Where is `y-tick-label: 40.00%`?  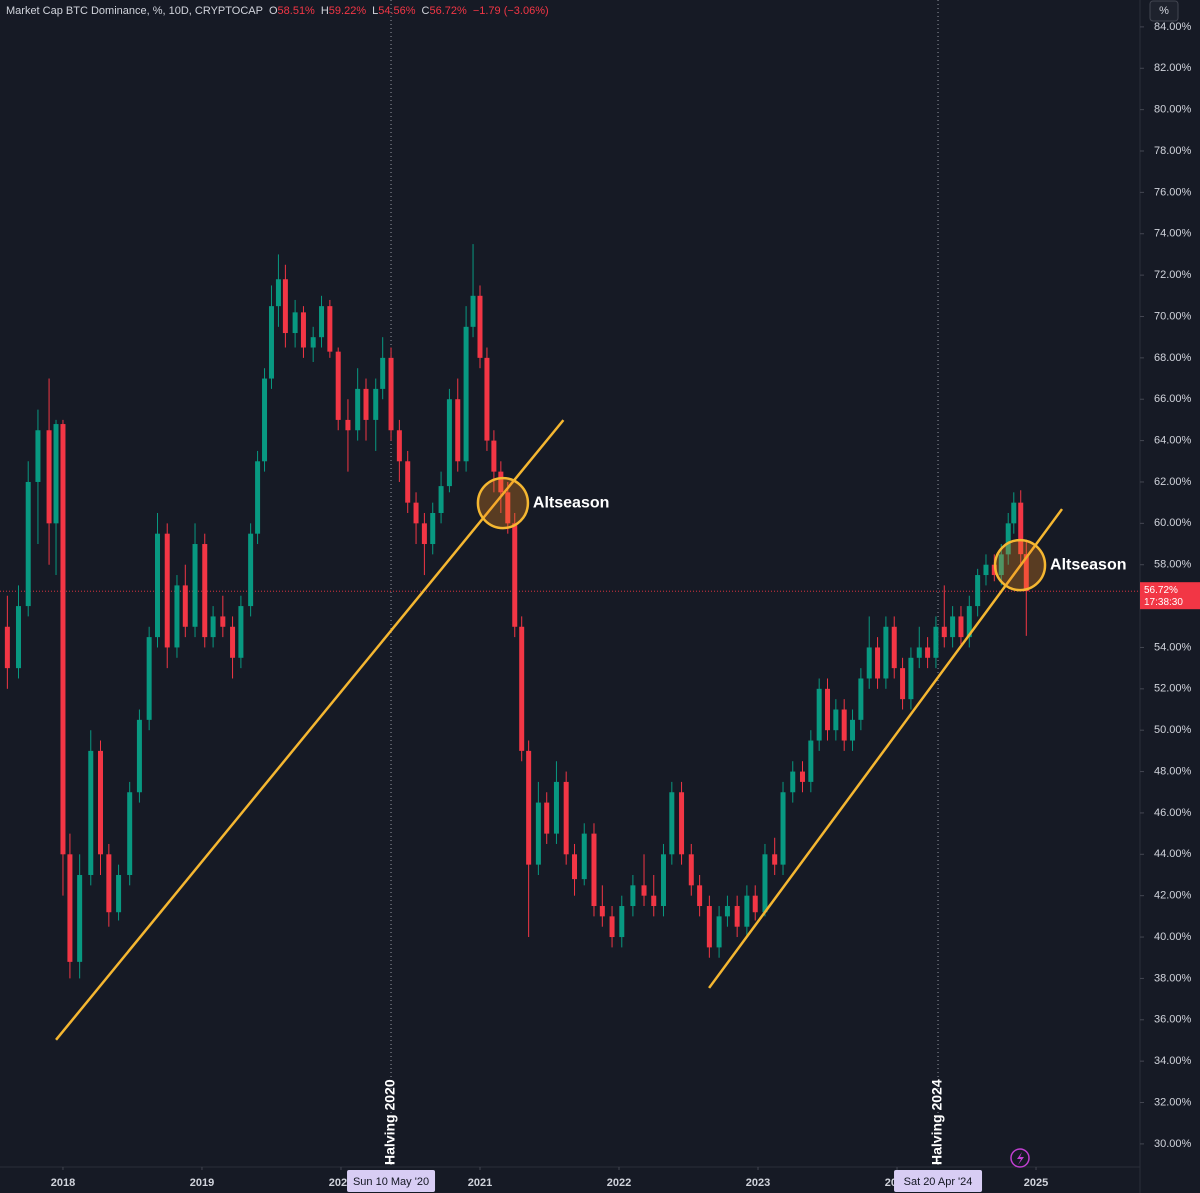 y-tick-label: 40.00% is located at coordinates (1173, 937).